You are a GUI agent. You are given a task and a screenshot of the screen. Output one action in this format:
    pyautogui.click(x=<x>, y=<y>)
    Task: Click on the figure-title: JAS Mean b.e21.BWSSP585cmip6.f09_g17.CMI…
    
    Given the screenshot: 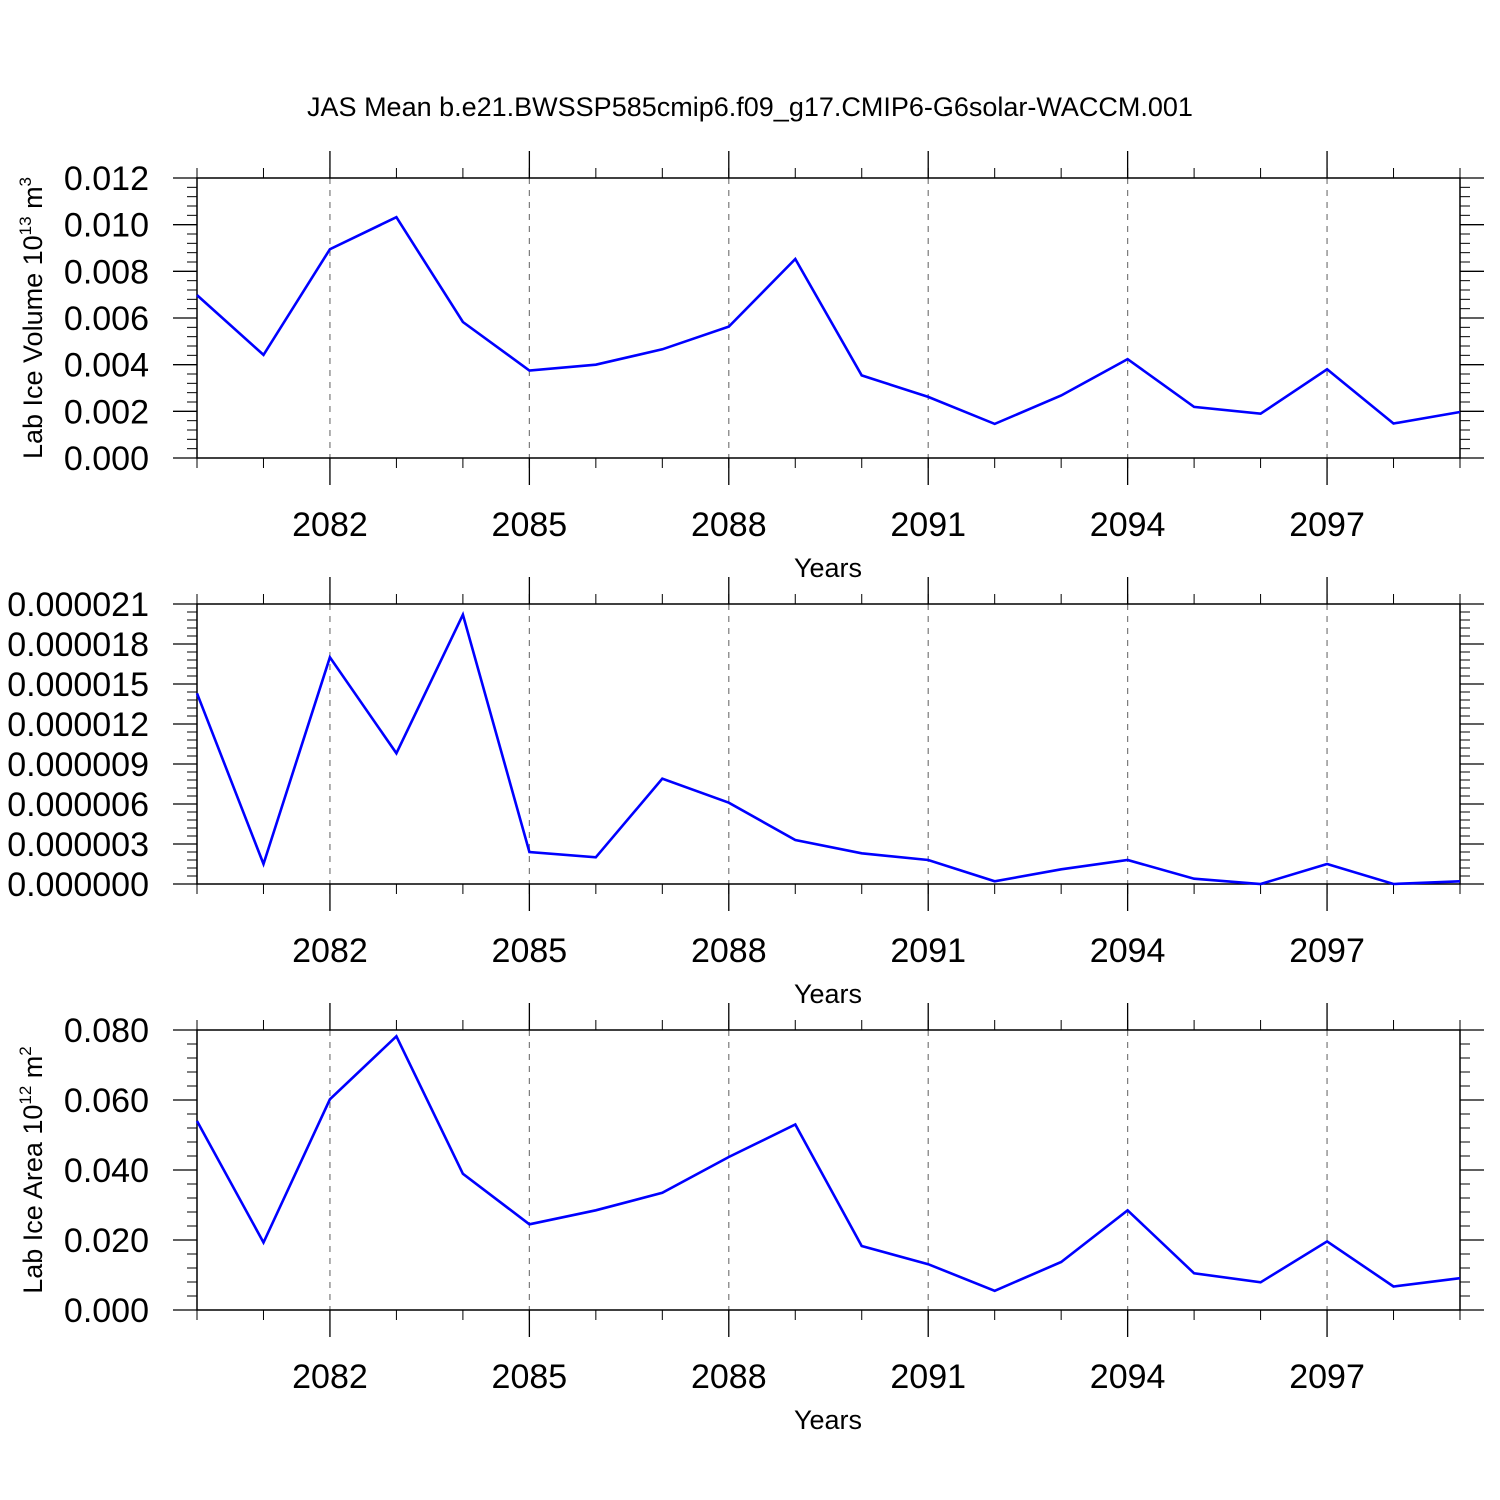 What is the action you would take?
    pyautogui.click(x=750, y=107)
    